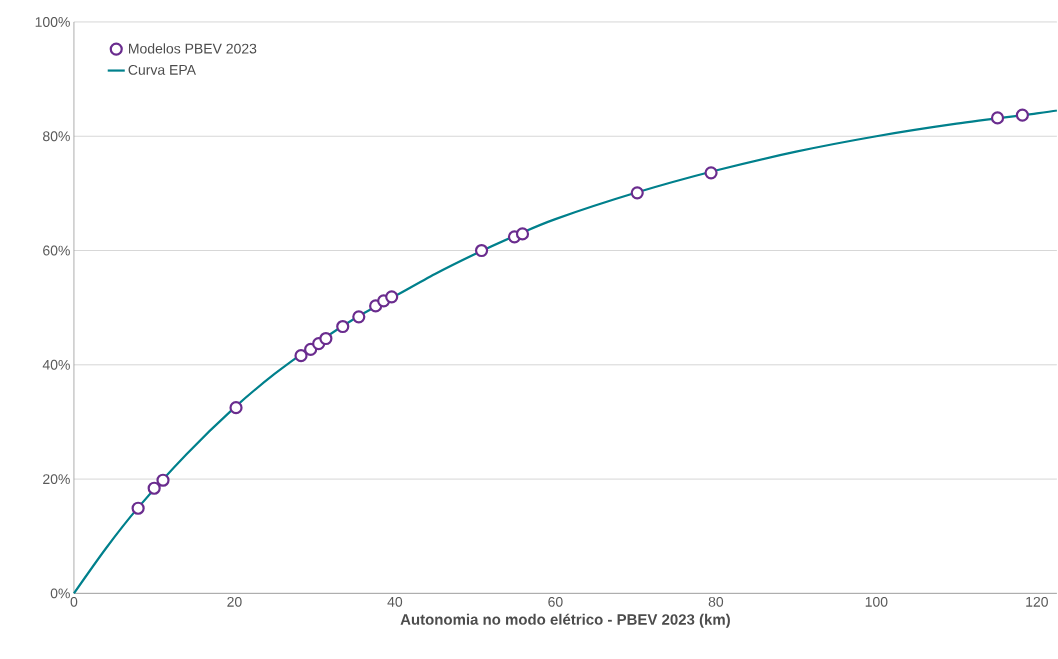 The image size is (1058, 659). What do you see at coordinates (716, 601) in the screenshot?
I see `x-tick-label: 80` at bounding box center [716, 601].